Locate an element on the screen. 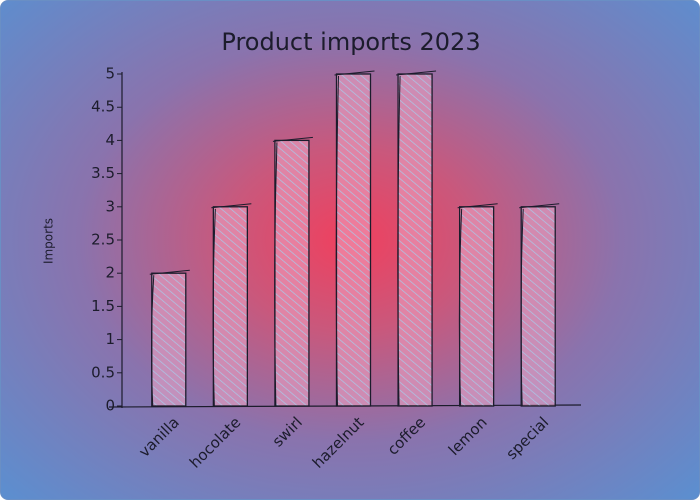  x-tick-label: lemon is located at coordinates (468, 436).